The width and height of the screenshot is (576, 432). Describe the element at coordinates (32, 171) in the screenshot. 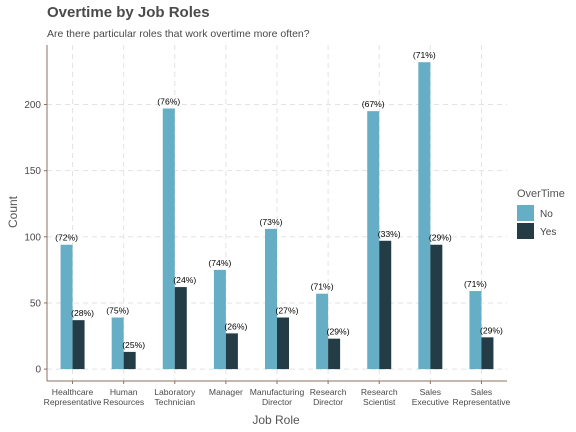

I see `y-tick-label: 150` at that location.